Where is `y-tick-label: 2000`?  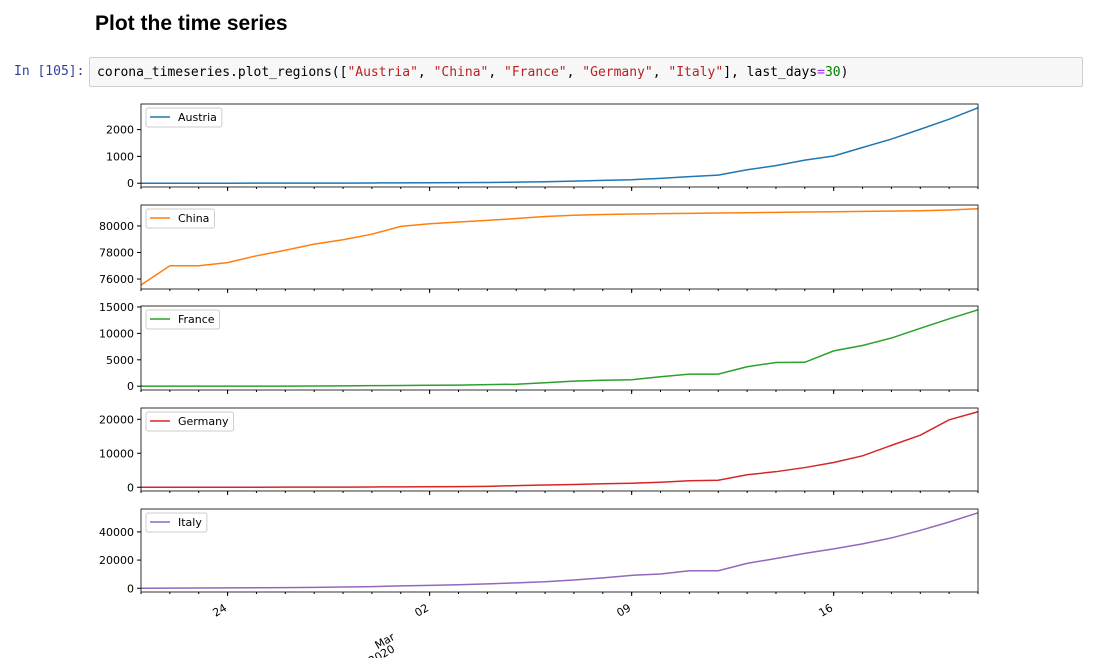 y-tick-label: 2000 is located at coordinates (120, 130).